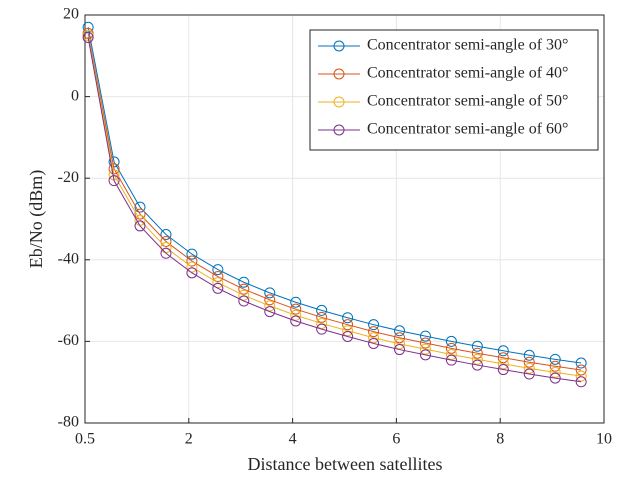 This screenshot has height=478, width=629. I want to click on legend-label: Concentrator semi-angle of 60°, so click(467, 129).